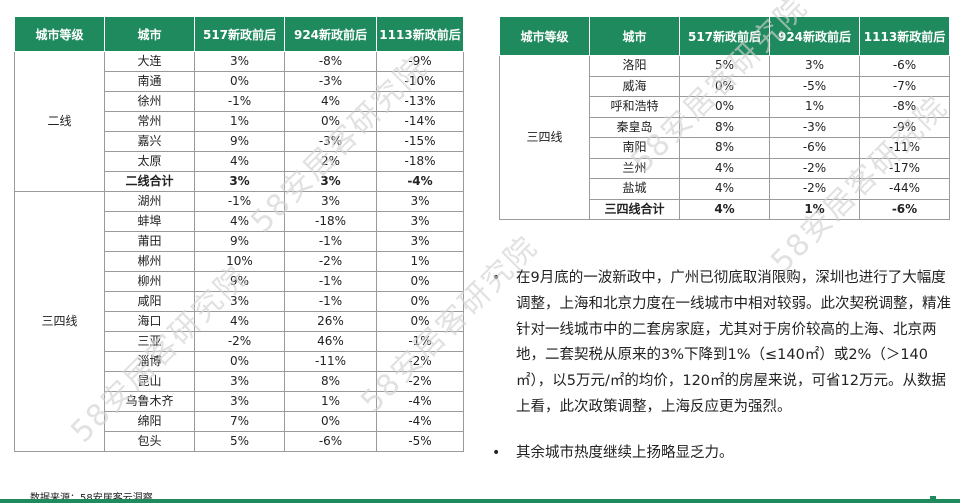 The width and height of the screenshot is (960, 504). Describe the element at coordinates (149, 121) in the screenshot. I see `city-cell: 常州` at that location.